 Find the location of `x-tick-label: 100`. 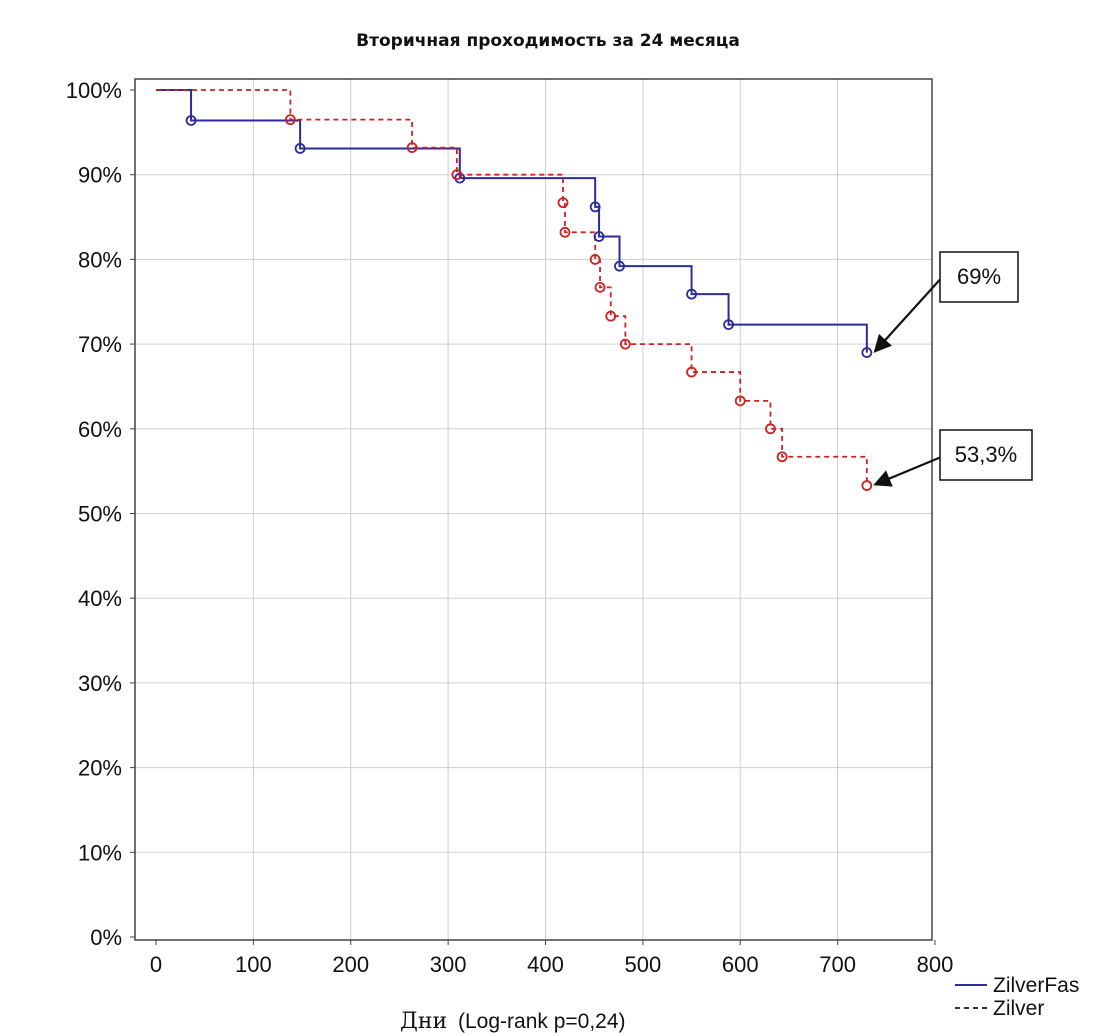

x-tick-label: 100 is located at coordinates (253, 964).